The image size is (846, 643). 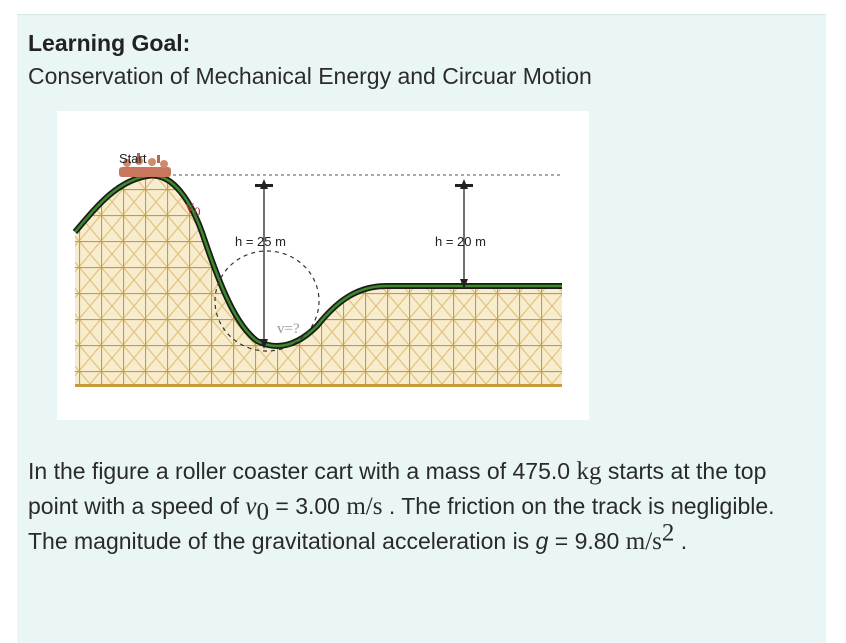 What do you see at coordinates (589, 471) in the screenshot?
I see `mass-unit: kg` at bounding box center [589, 471].